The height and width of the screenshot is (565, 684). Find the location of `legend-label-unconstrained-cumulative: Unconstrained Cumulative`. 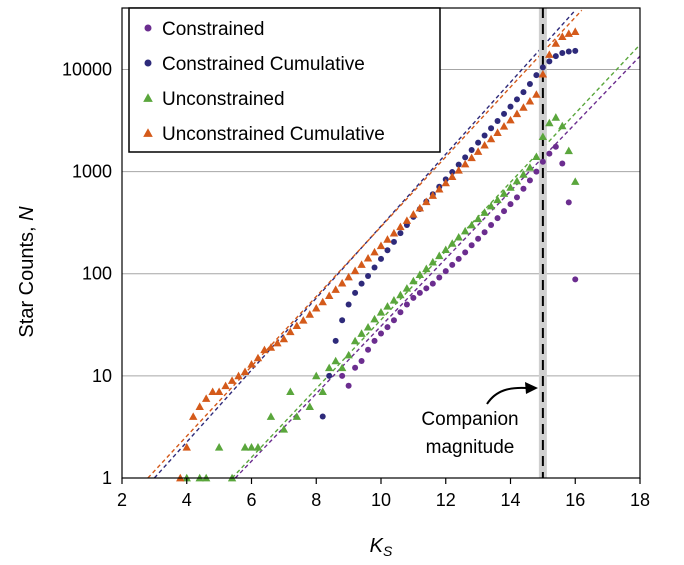

legend-label-unconstrained-cumulative: Unconstrained Cumulative is located at coordinates (273, 134).